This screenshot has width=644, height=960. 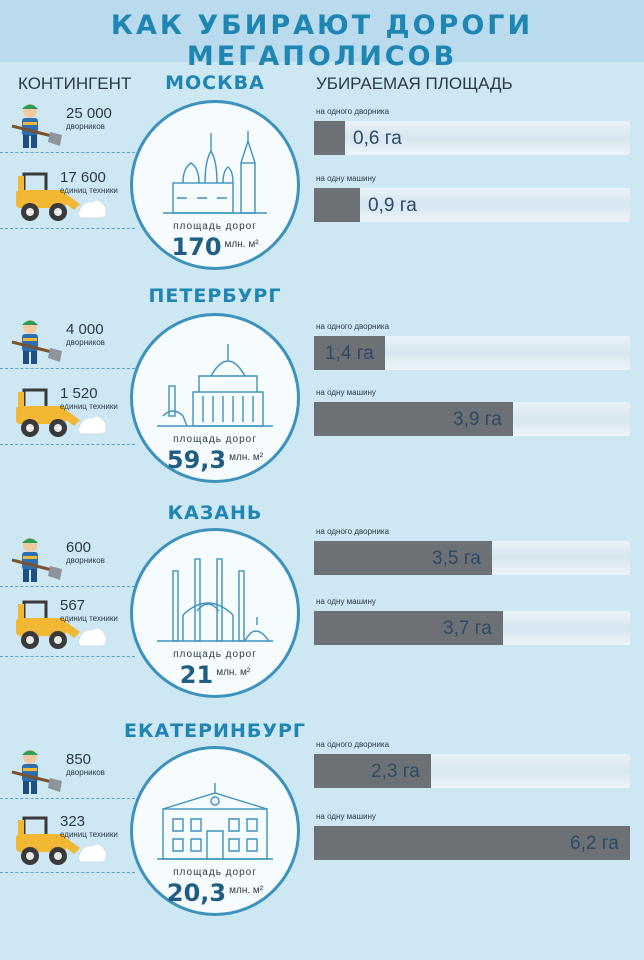 I want to click on area-number: 21, so click(x=196, y=675).